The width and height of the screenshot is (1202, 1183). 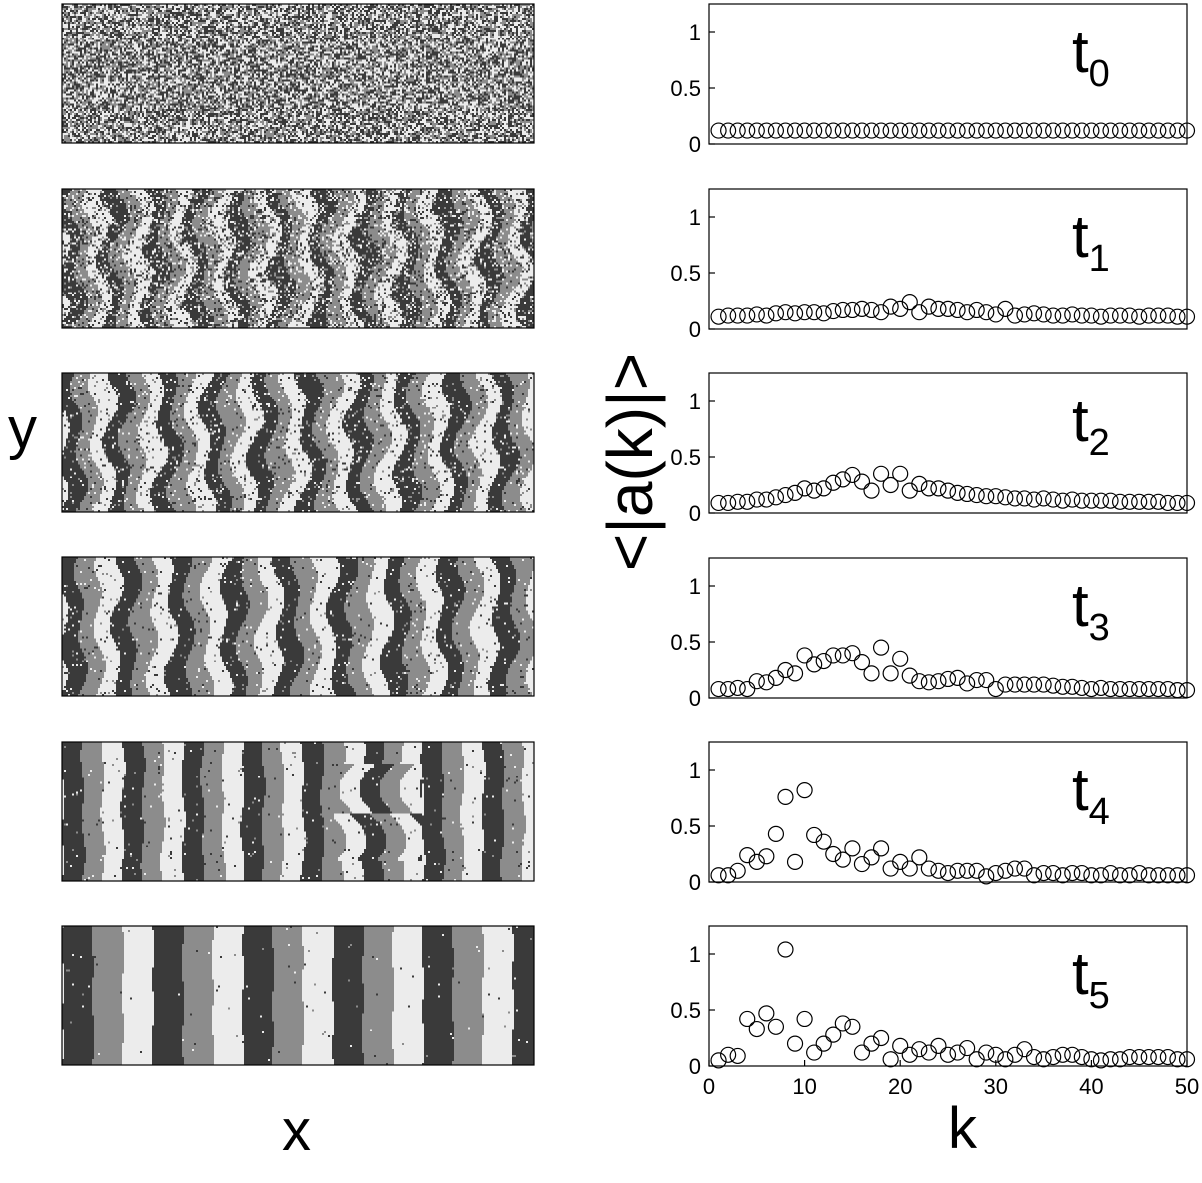 What do you see at coordinates (695, 1066) in the screenshot?
I see `y-tick-label: 0` at bounding box center [695, 1066].